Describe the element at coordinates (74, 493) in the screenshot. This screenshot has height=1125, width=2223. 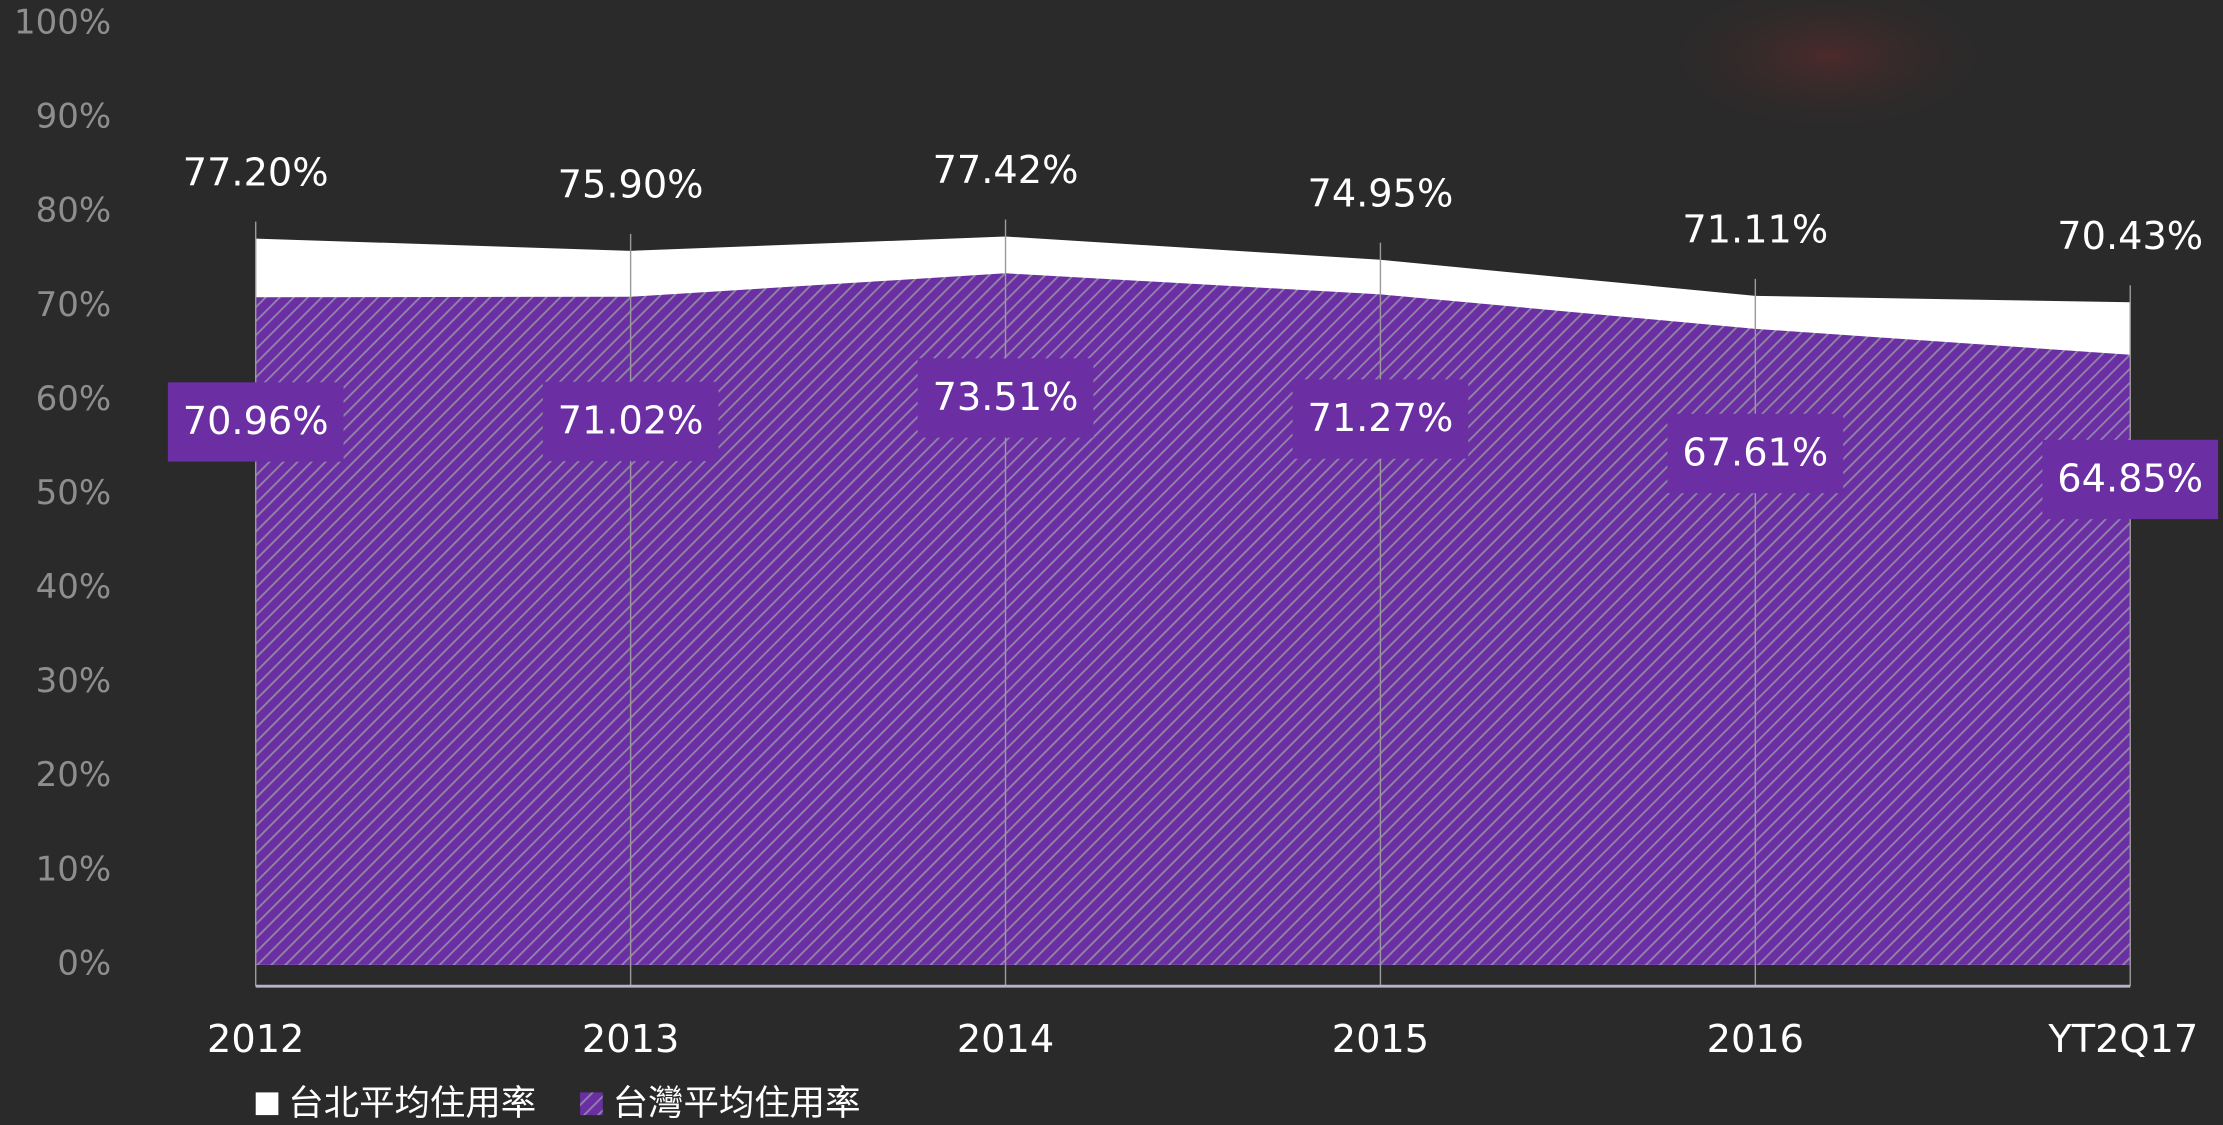
I see `y-tick-label: 50%` at that location.